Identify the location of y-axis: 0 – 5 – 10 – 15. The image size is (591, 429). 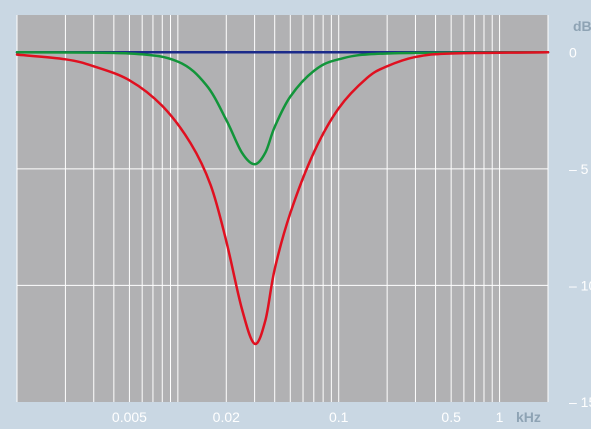
(580, 227).